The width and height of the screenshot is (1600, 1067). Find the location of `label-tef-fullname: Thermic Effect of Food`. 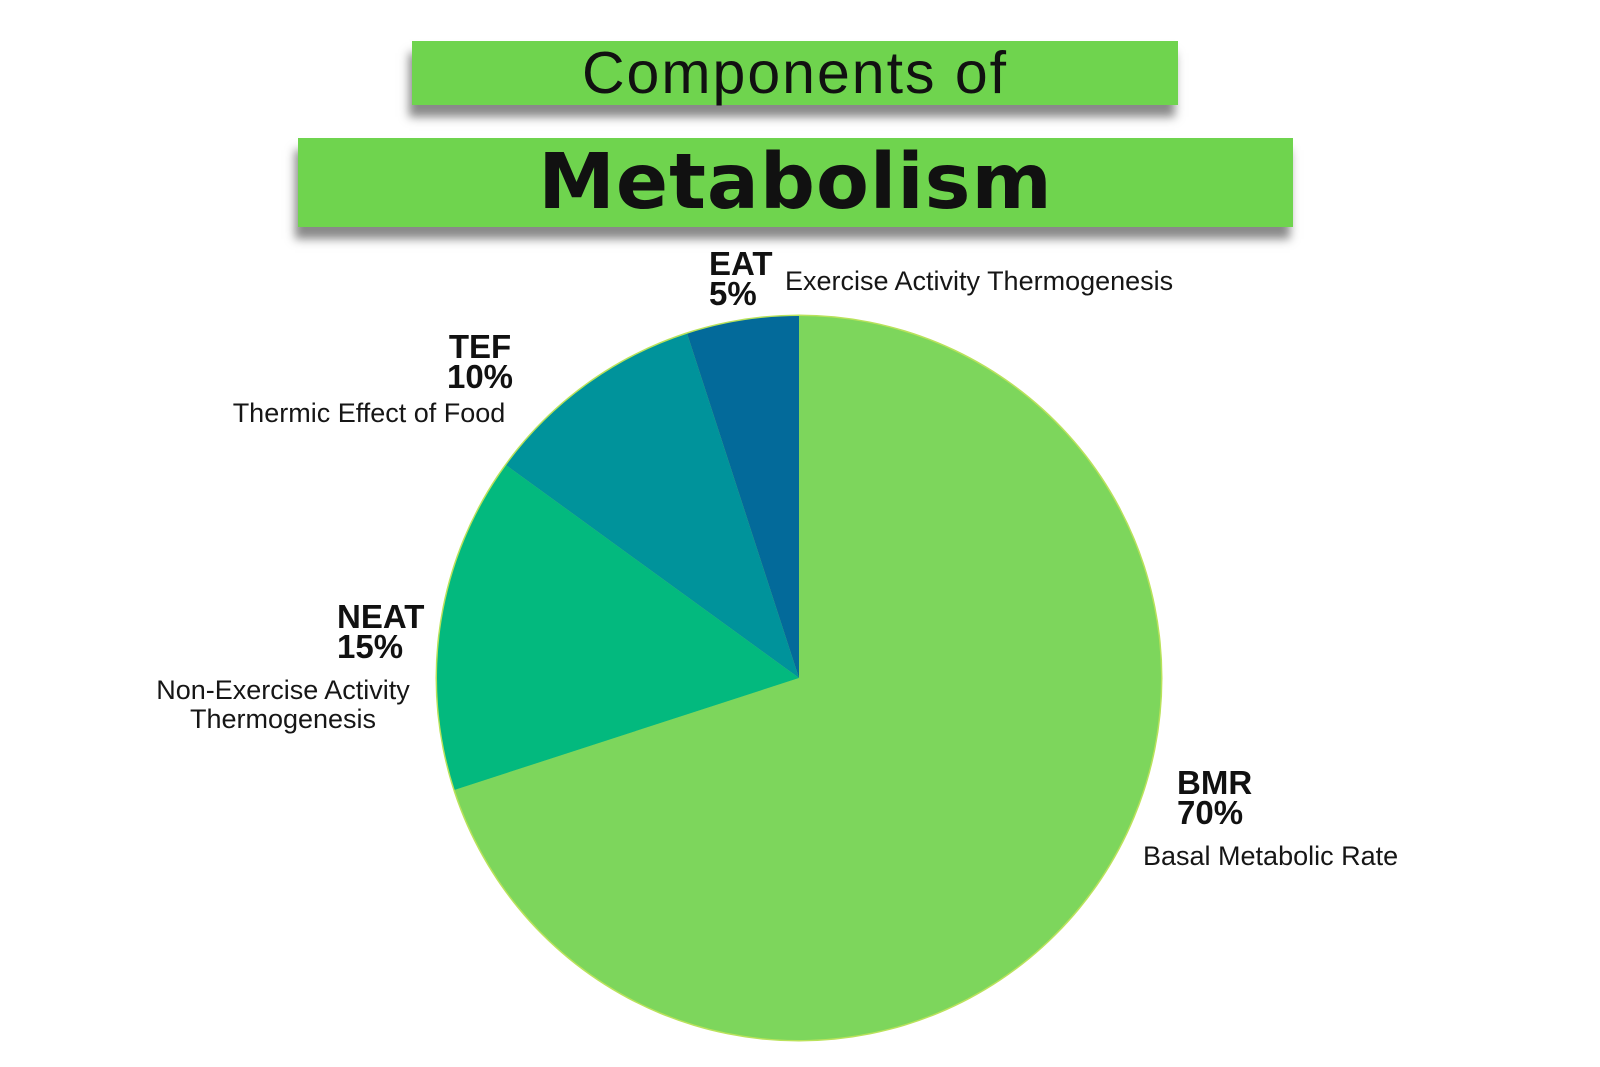

label-tef-fullname: Thermic Effect of Food is located at coordinates (369, 413).